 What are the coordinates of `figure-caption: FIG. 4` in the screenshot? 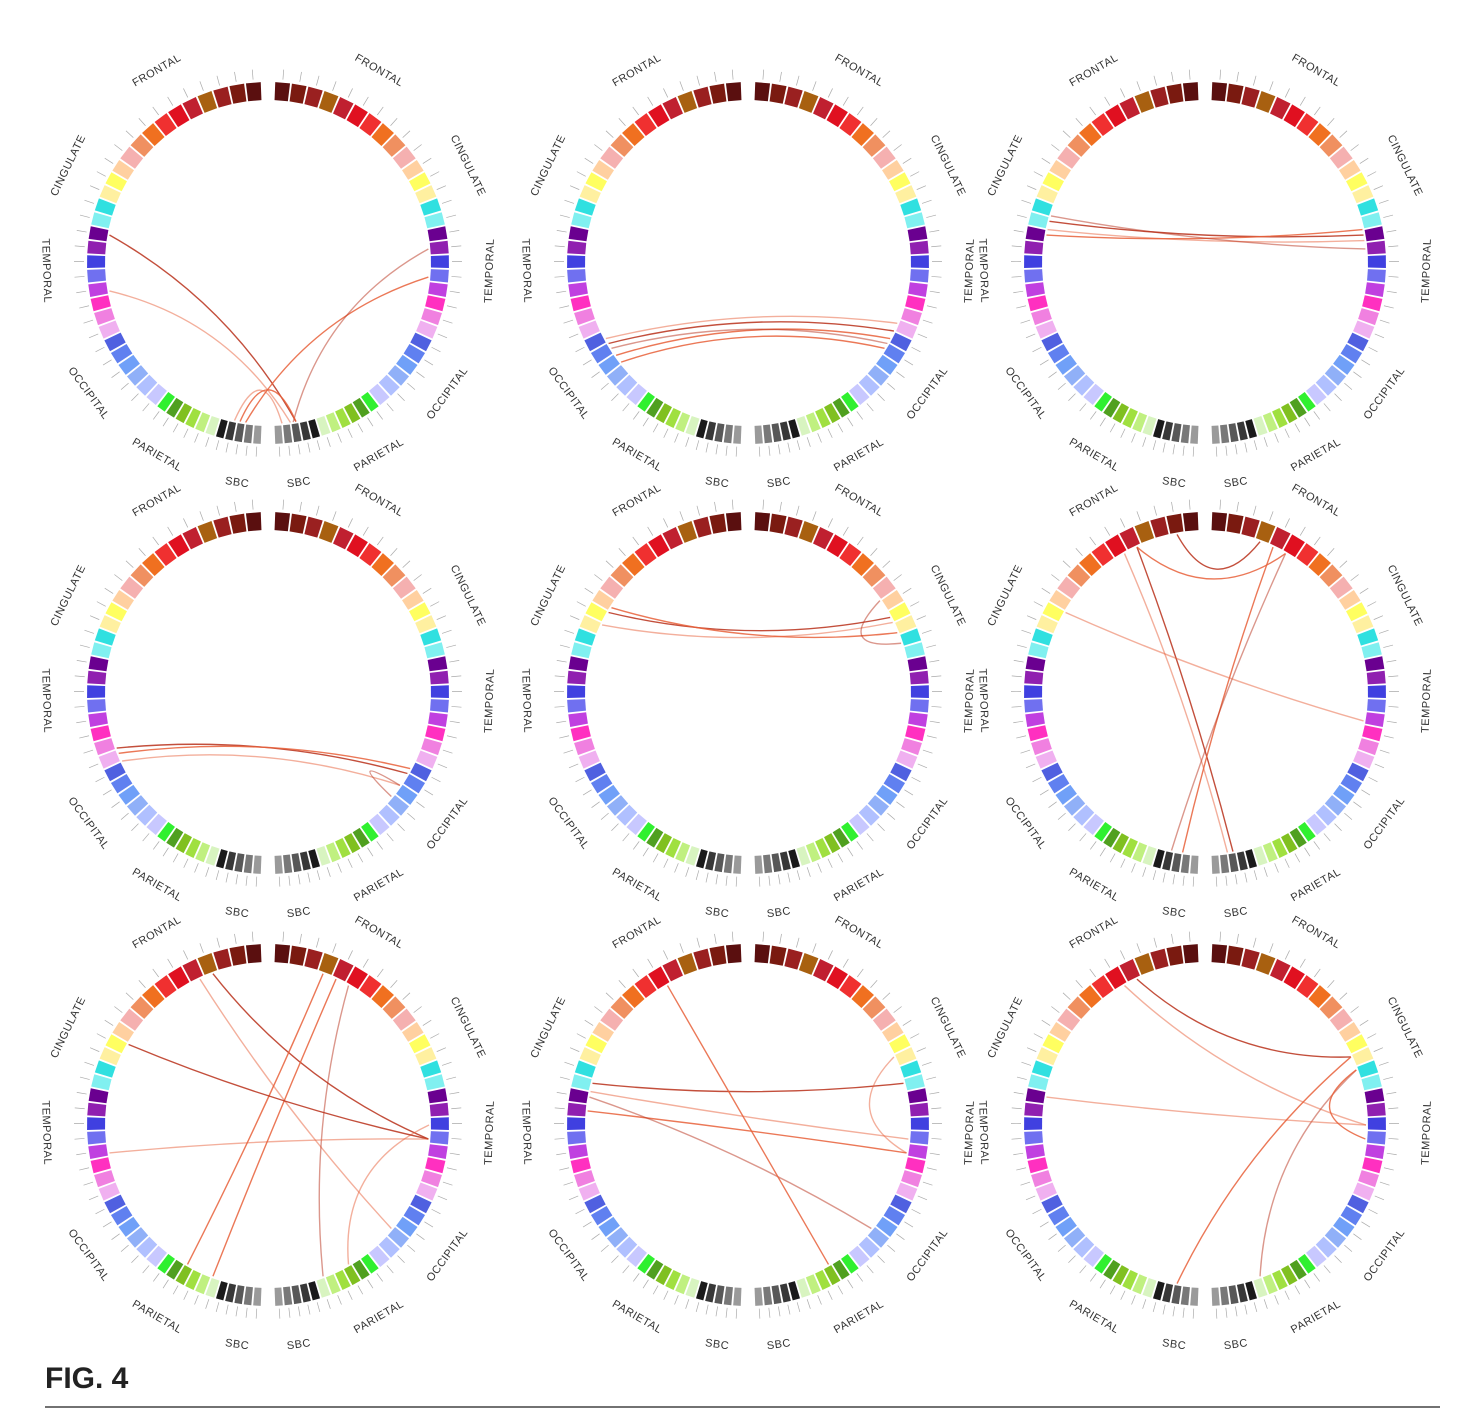 It's located at (87, 1378).